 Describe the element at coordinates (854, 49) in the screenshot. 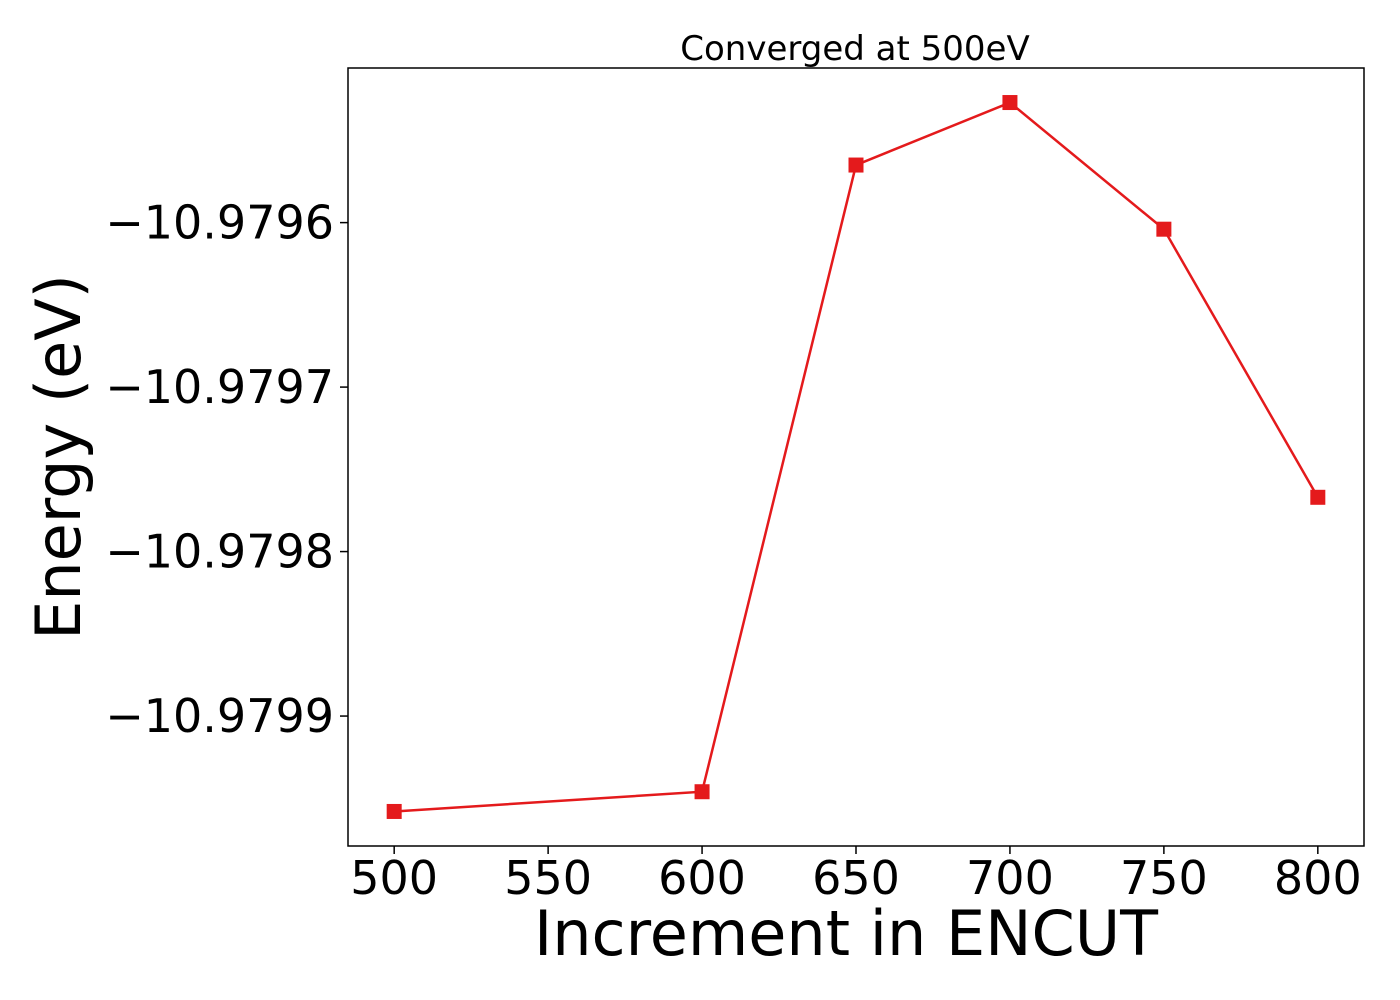

I see `chart-title: Converged at 500eV` at that location.